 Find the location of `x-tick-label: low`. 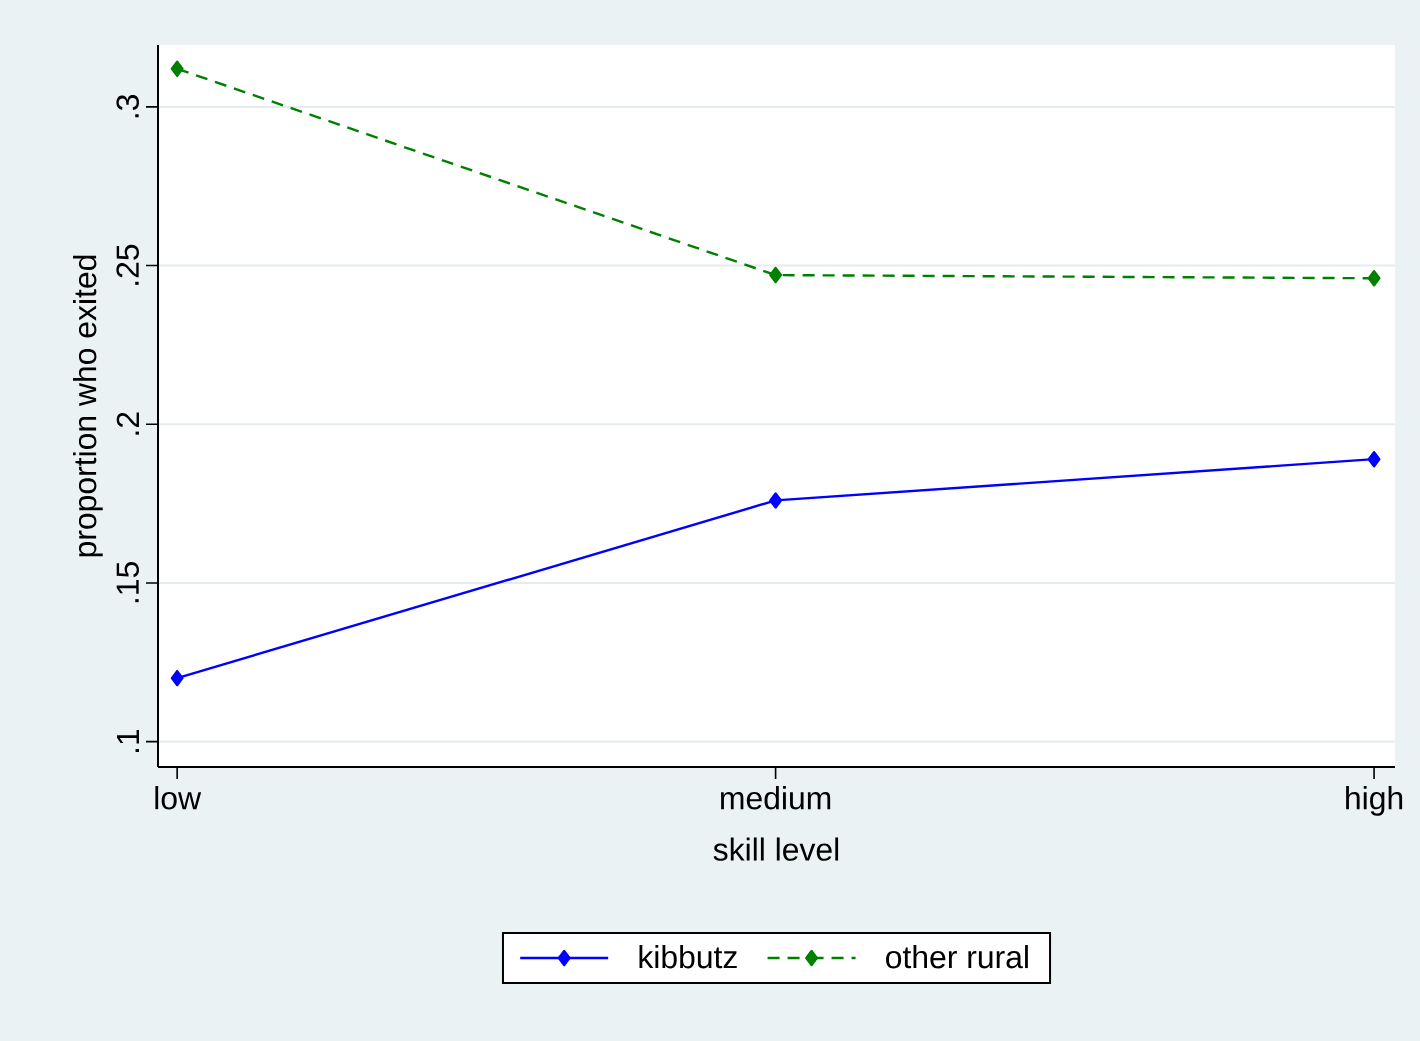

x-tick-label: low is located at coordinates (178, 798).